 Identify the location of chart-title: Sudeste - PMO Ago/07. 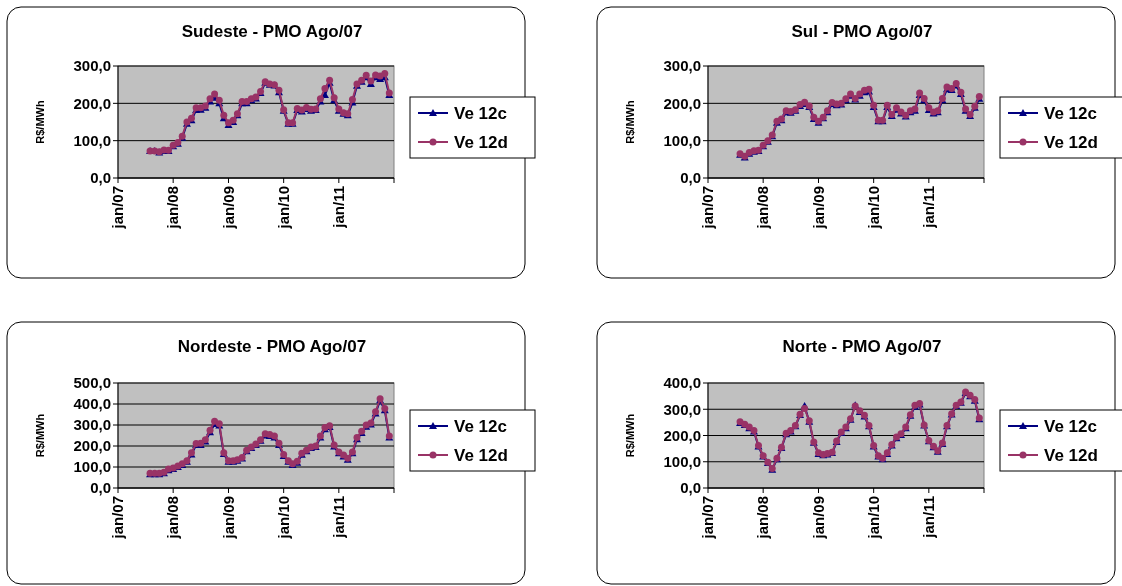
(272, 31).